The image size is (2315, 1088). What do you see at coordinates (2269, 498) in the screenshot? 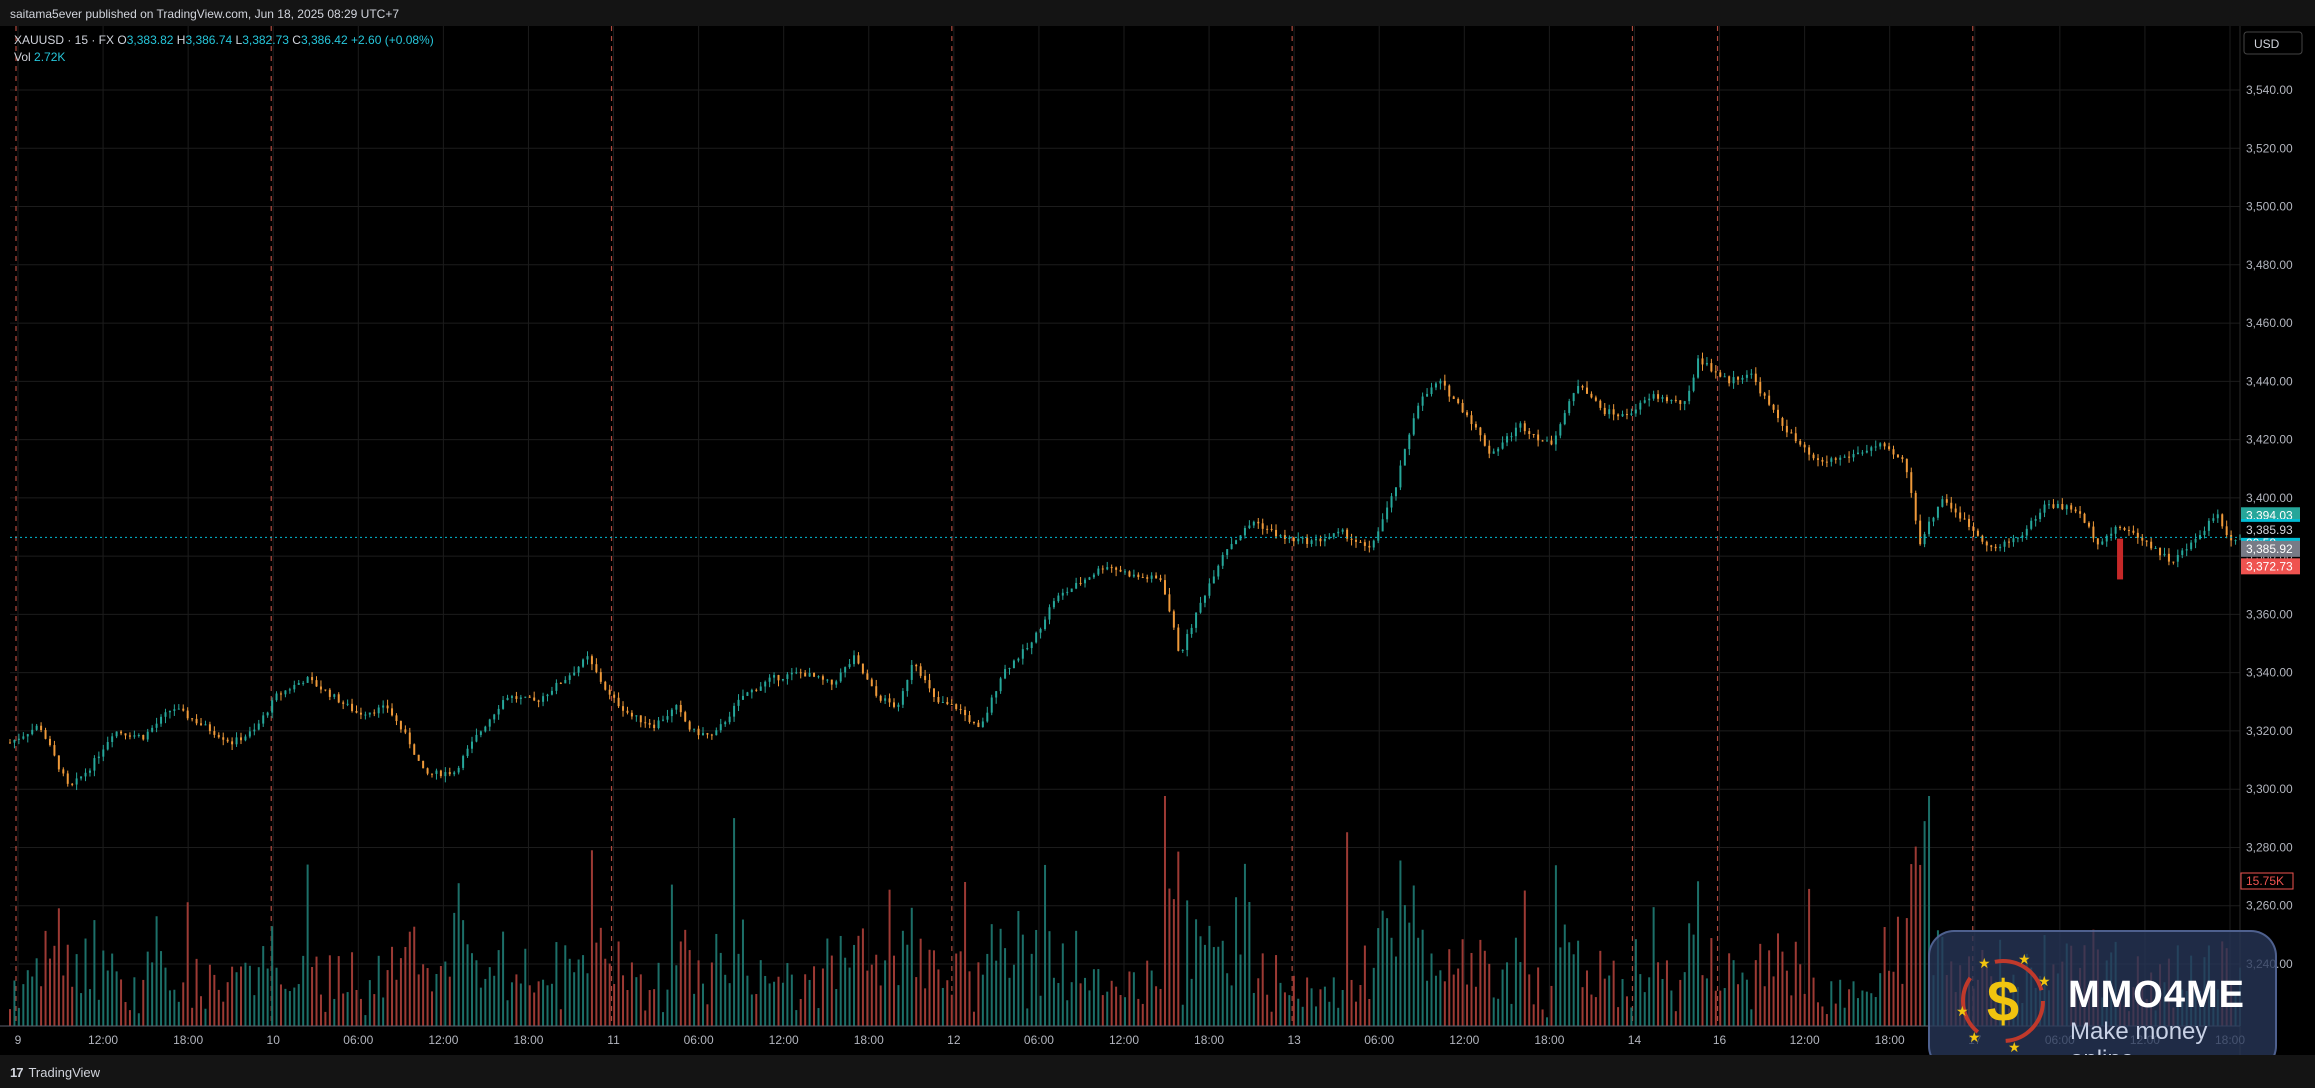
I see `y-tick-label: 3,400.00` at bounding box center [2269, 498].